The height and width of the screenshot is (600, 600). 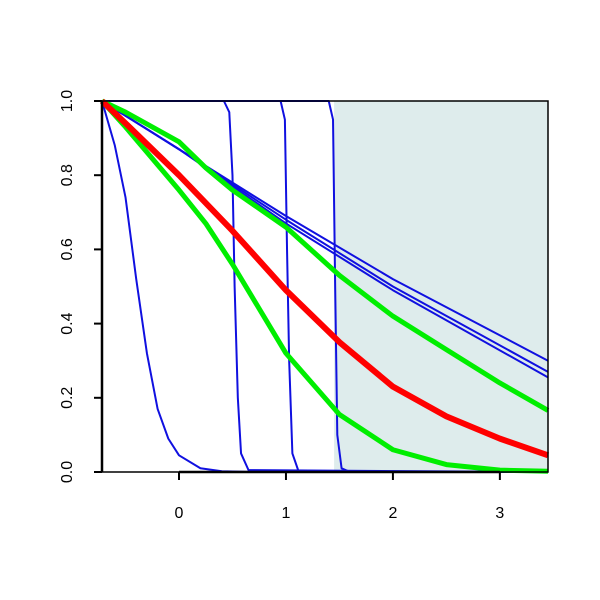 I want to click on y-tick-label: 0.0, so click(x=67, y=472).